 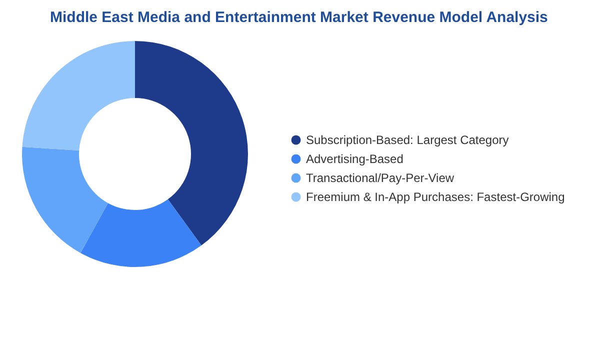 I want to click on chart-title: Middle East Media and Entertainment Market Revenue Model Analysis, so click(x=299, y=17).